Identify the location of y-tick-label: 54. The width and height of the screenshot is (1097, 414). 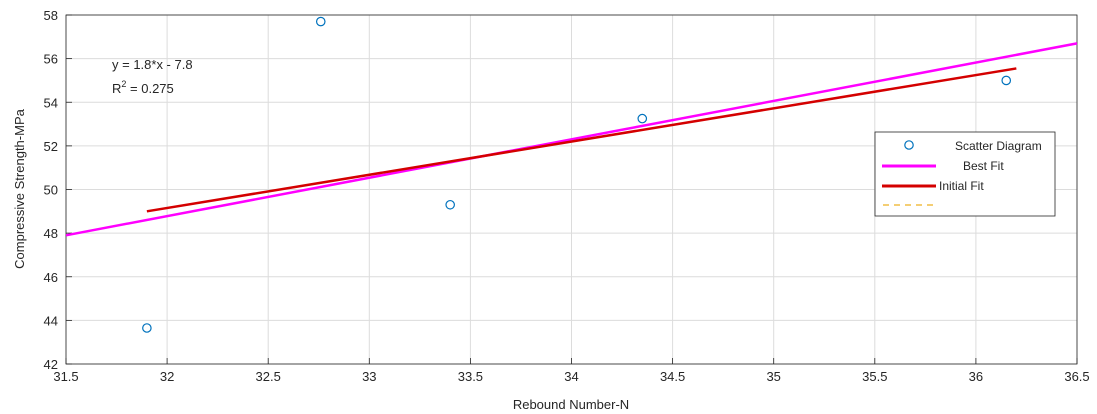
(51, 102).